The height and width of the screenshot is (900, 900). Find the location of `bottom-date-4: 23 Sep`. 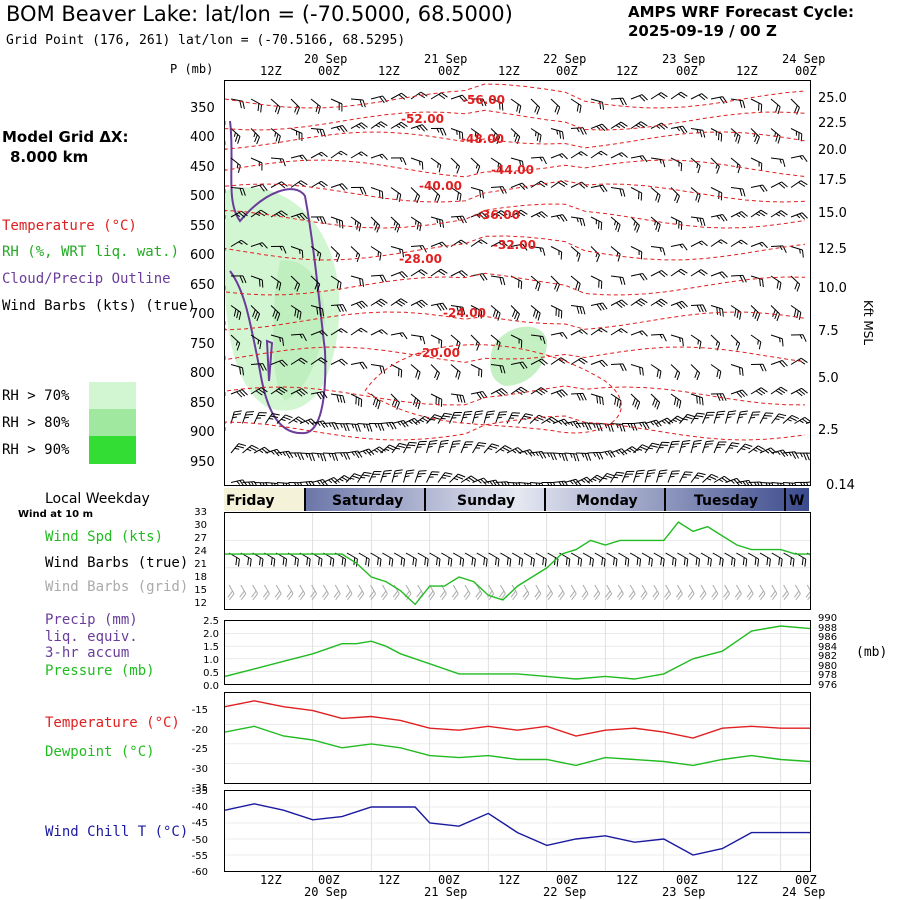

bottom-date-4: 23 Sep is located at coordinates (684, 892).